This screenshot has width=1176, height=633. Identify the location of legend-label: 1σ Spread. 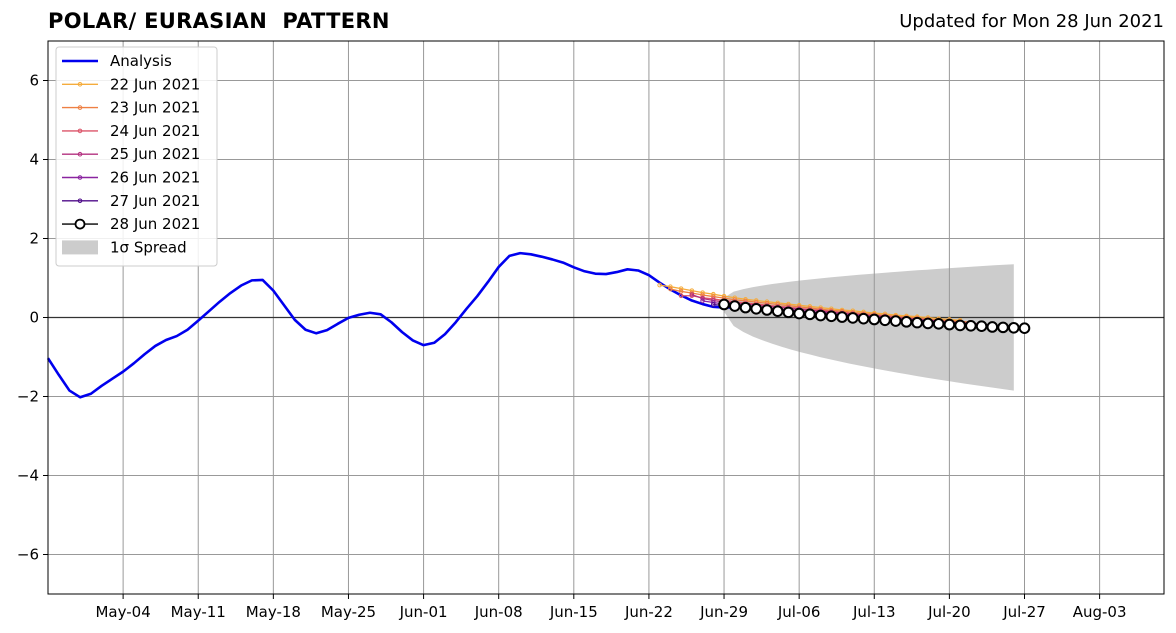
(148, 247).